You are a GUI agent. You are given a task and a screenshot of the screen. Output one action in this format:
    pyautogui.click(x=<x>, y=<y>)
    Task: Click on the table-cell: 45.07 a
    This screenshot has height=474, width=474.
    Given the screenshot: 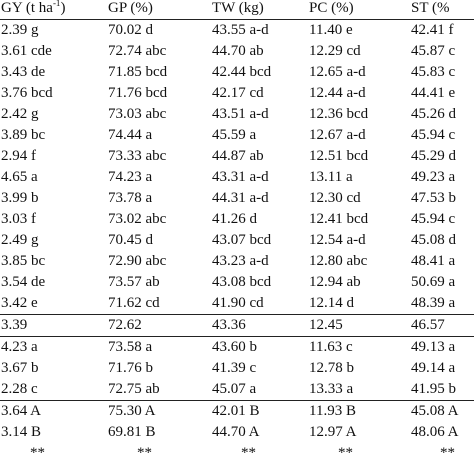 What is the action you would take?
    pyautogui.click(x=234, y=389)
    